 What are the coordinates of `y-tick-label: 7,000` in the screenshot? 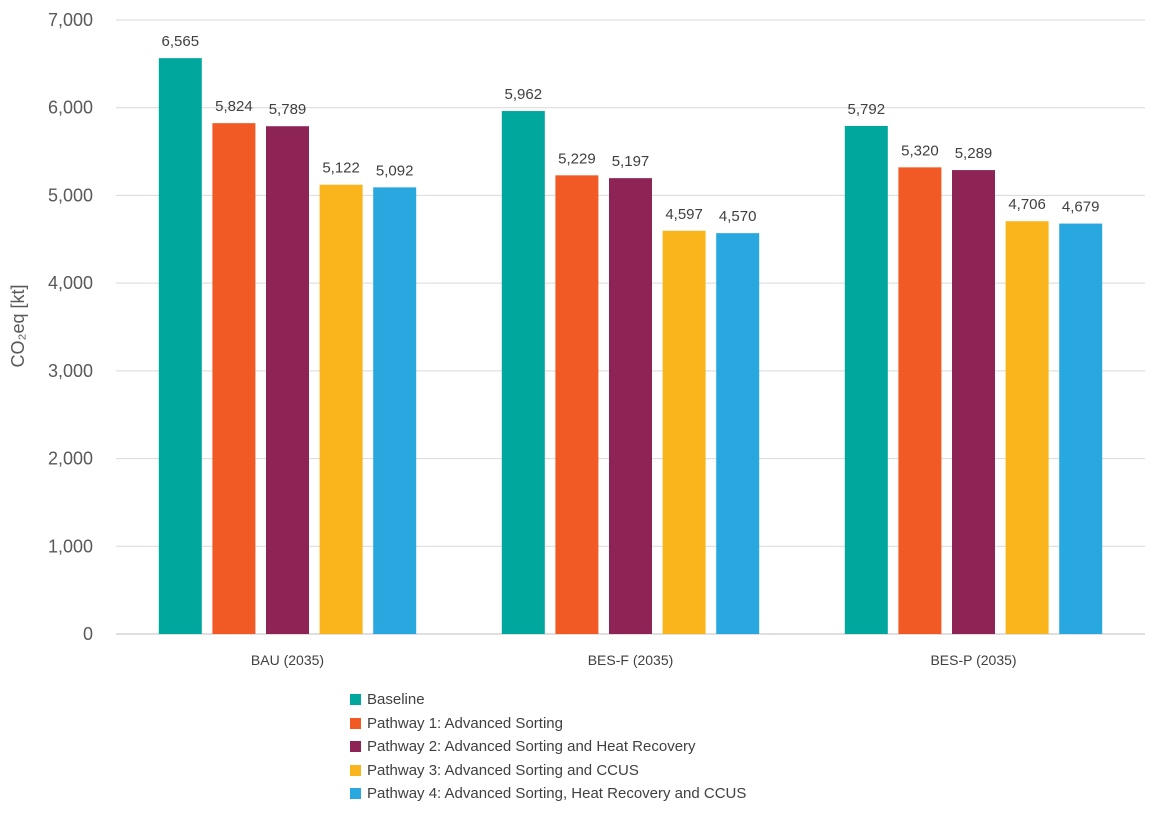 It's located at (70, 20).